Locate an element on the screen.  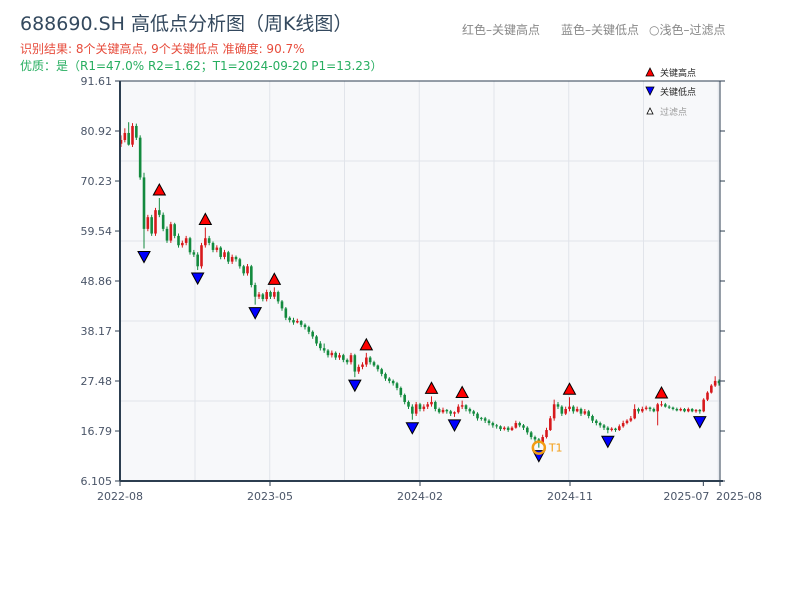
legend-blue-key-low: 蓝色–关键低点 is located at coordinates (600, 30).